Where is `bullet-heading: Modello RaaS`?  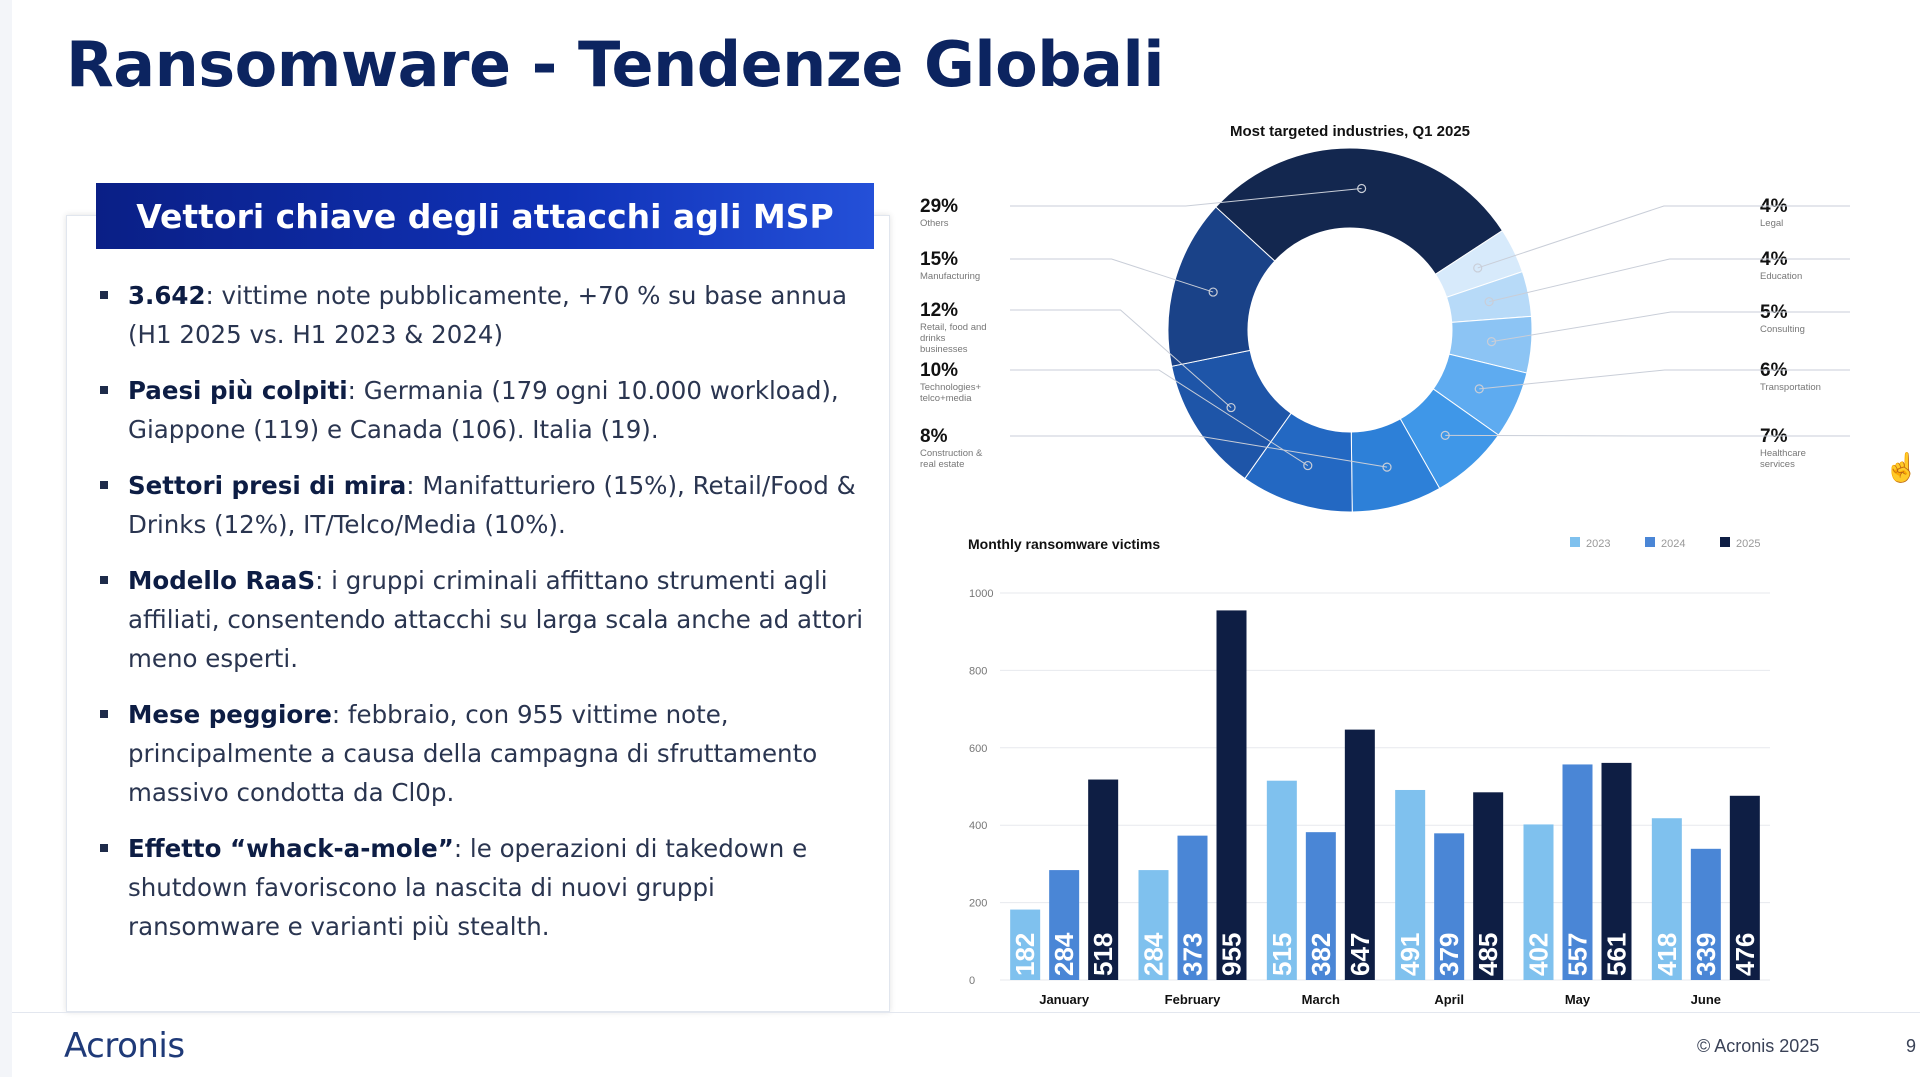 bullet-heading: Modello RaaS is located at coordinates (222, 580).